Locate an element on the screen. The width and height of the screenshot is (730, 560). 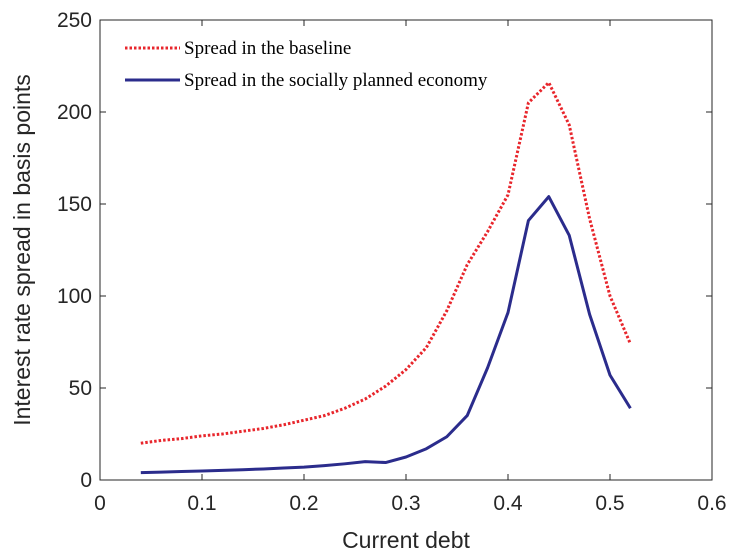
x-tick-label: 0.3 is located at coordinates (405, 503).